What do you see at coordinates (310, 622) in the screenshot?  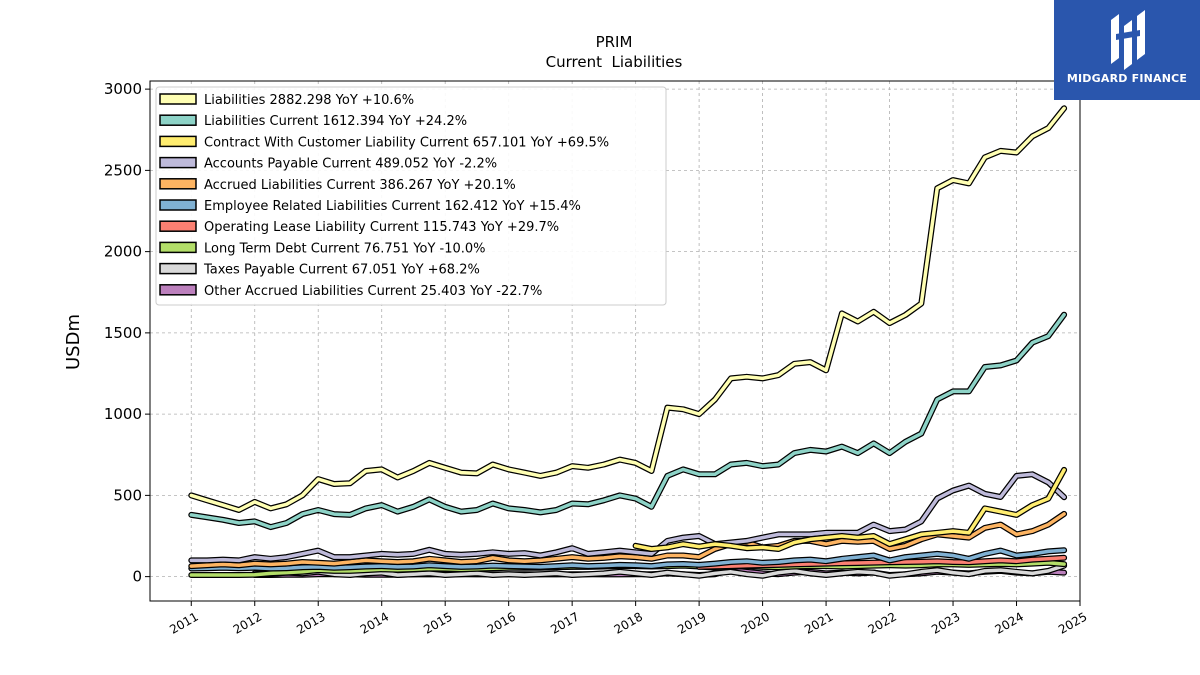 I see `x-tick-label: 2013` at bounding box center [310, 622].